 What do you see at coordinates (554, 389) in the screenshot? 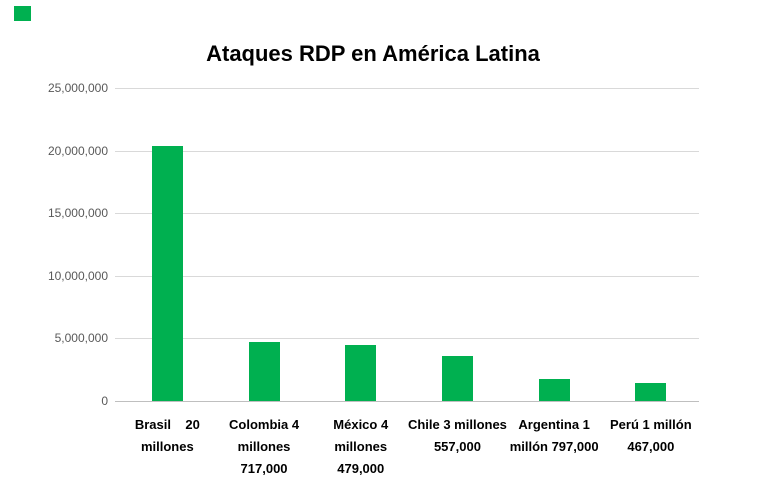
I see `bar-argentina` at bounding box center [554, 389].